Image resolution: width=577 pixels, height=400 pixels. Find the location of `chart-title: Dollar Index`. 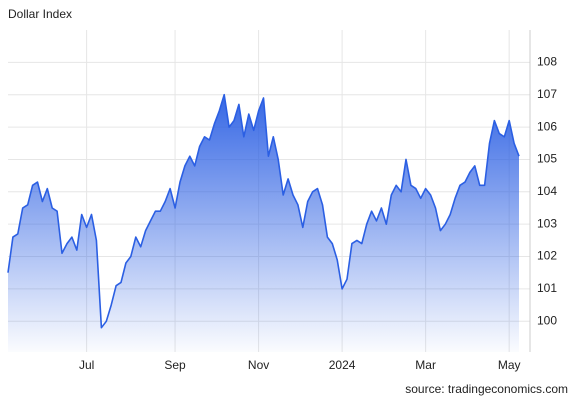

chart-title: Dollar Index is located at coordinates (40, 14).